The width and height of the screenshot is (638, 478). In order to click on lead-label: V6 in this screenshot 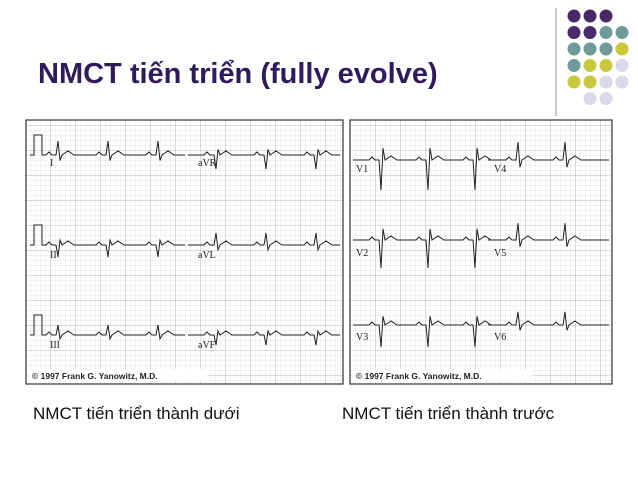, I will do `click(500, 337)`.